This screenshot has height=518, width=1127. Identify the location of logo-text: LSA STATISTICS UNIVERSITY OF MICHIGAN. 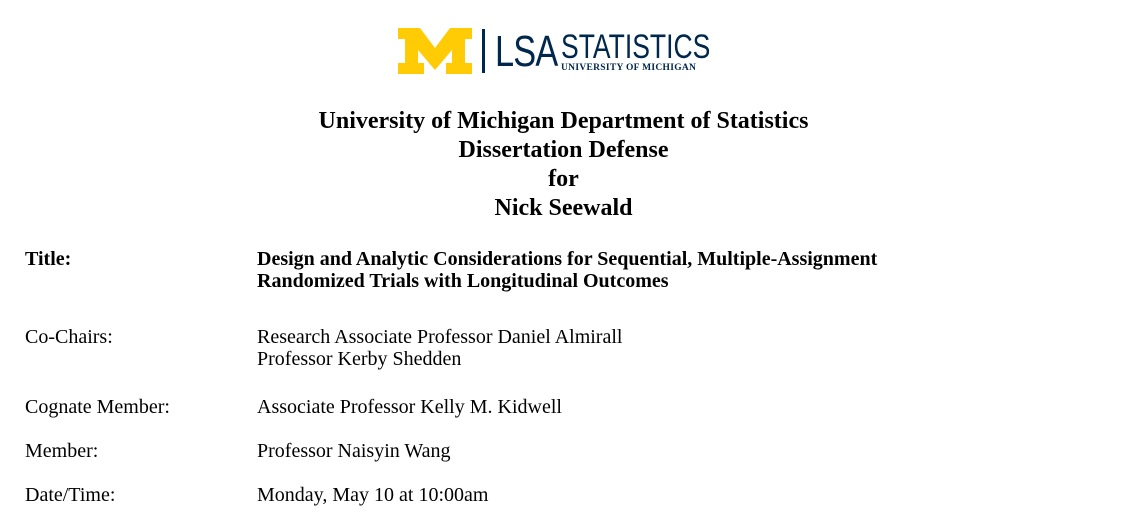
(608, 51).